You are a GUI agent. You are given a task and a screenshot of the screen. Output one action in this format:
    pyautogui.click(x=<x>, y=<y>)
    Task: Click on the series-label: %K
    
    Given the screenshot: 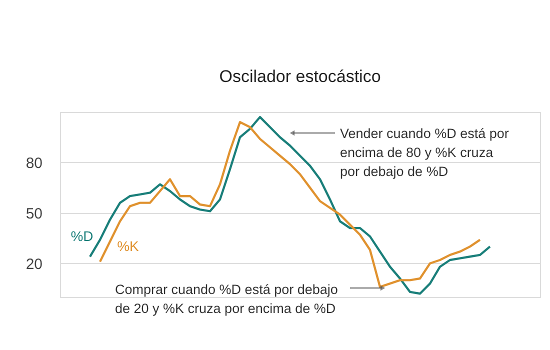 What is the action you would take?
    pyautogui.click(x=128, y=246)
    